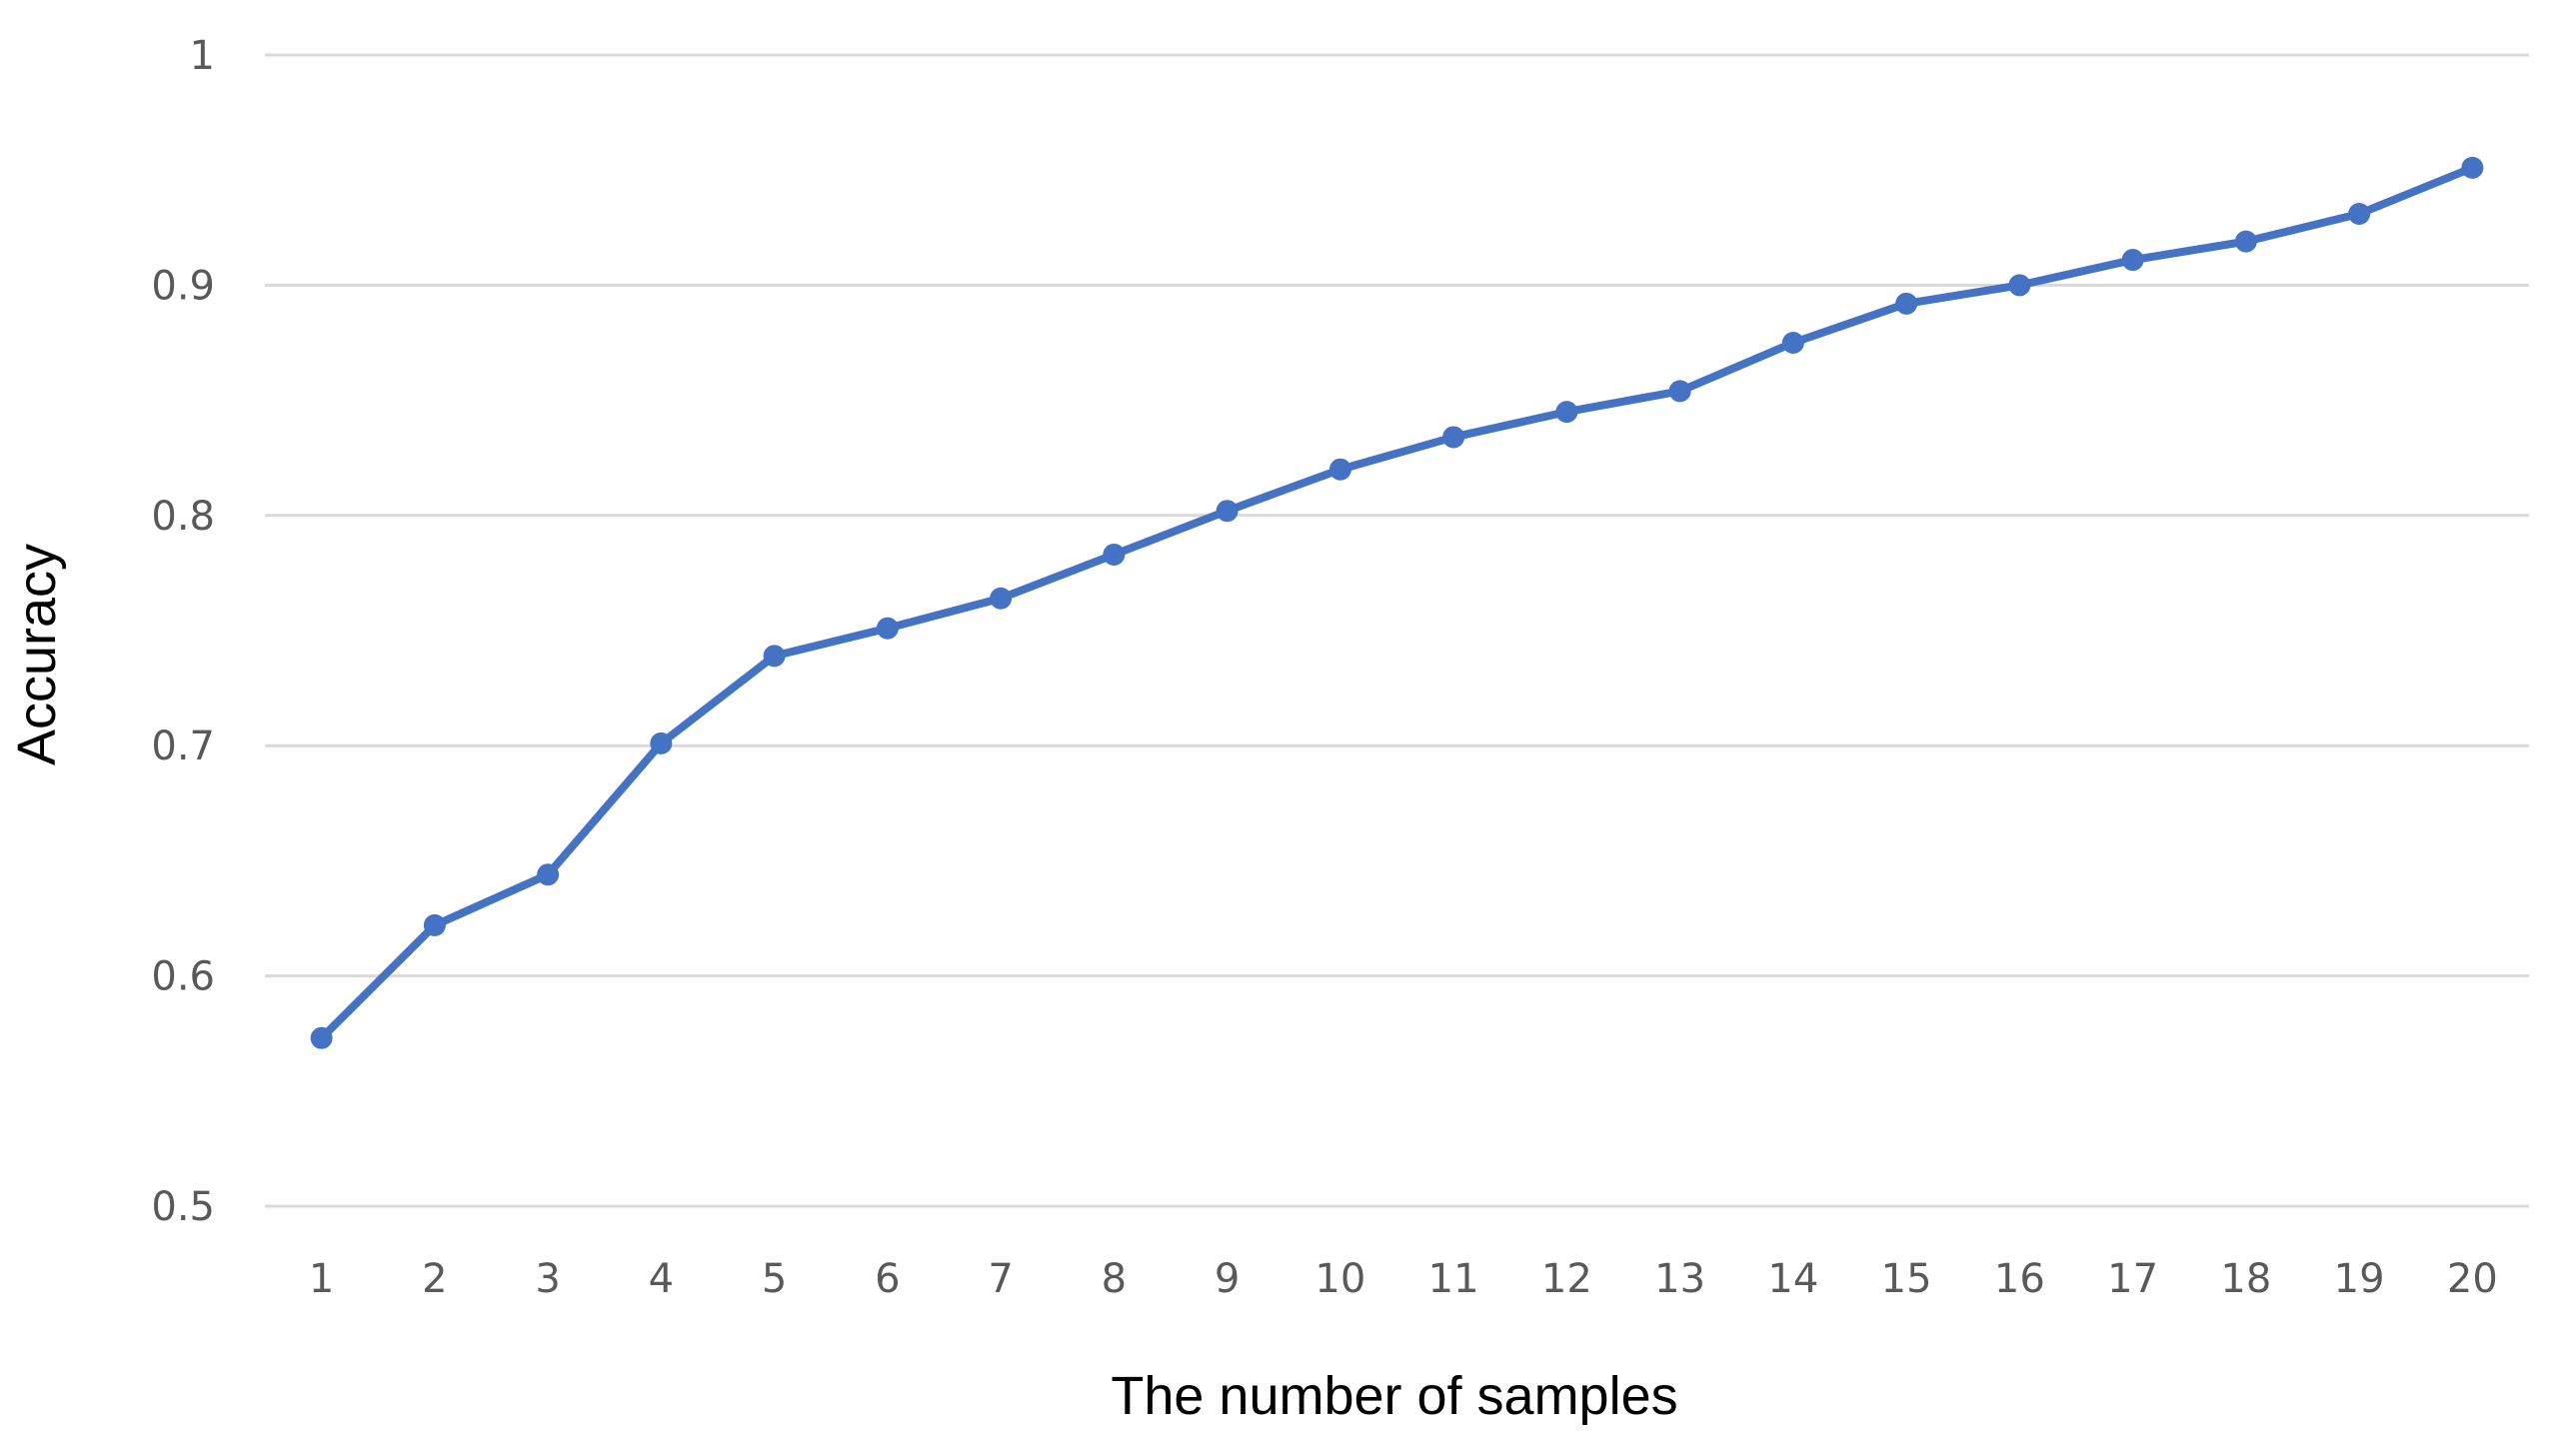 The image size is (2576, 1433). Describe the element at coordinates (1792, 1279) in the screenshot. I see `x-tick-label: 14` at that location.